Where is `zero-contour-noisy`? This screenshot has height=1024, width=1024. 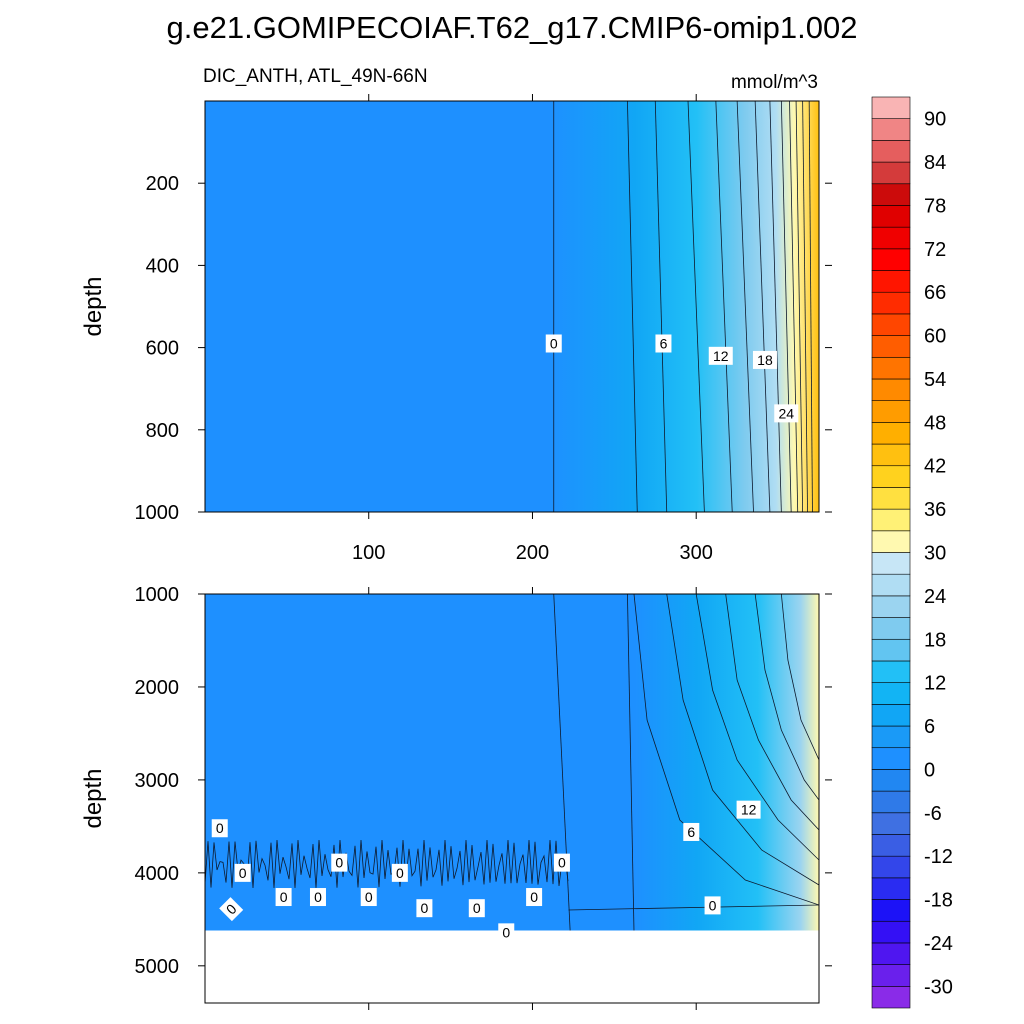
zero-contour-noisy is located at coordinates (387, 794).